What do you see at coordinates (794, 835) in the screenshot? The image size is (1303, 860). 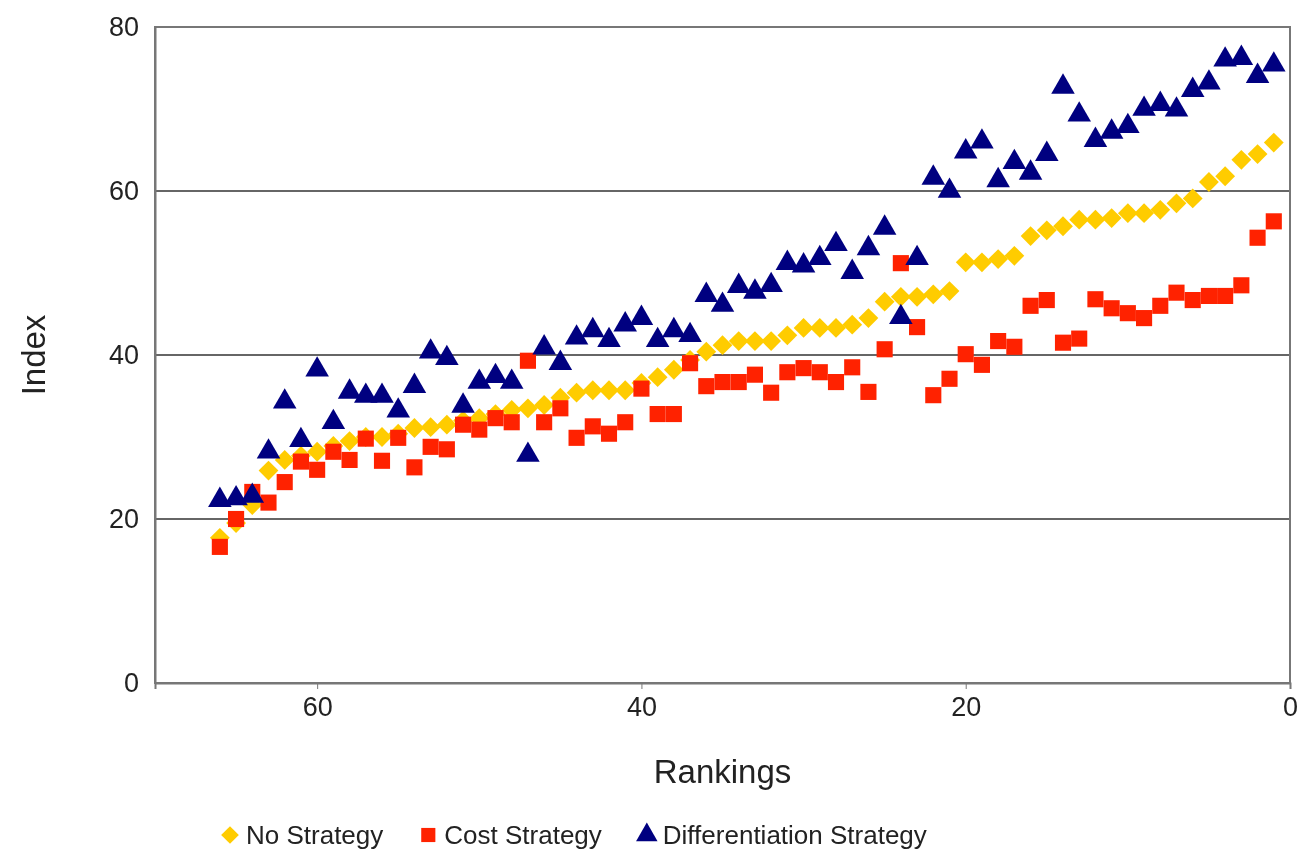 I see `legend-label: Differentiation Strategy` at bounding box center [794, 835].